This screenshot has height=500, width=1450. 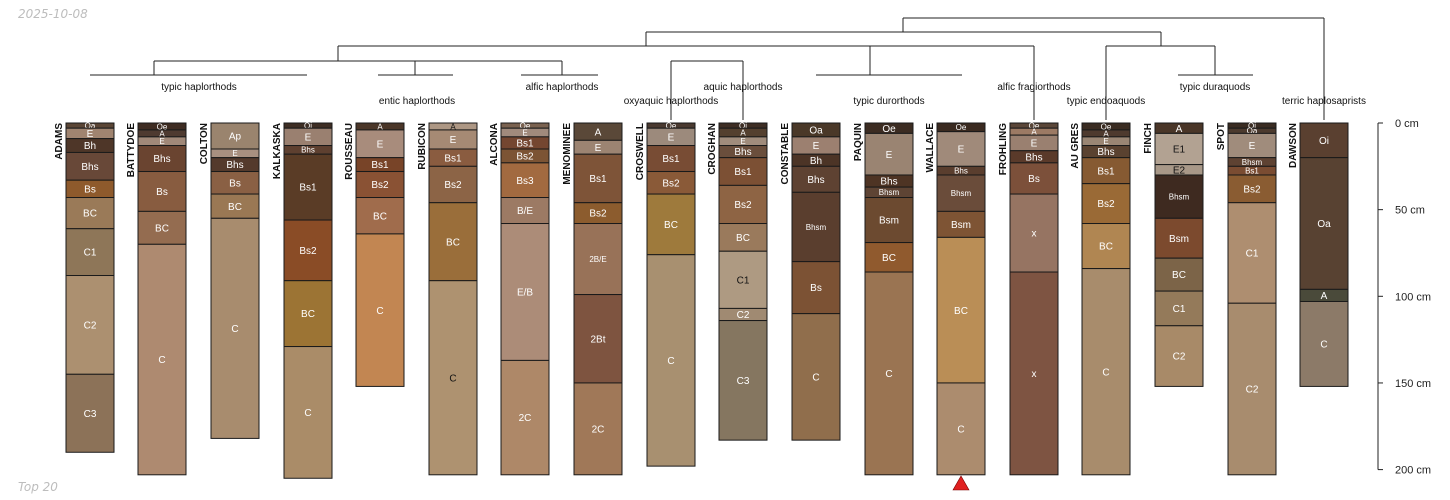 What do you see at coordinates (494, 144) in the screenshot?
I see `profile-name: ALCONA` at bounding box center [494, 144].